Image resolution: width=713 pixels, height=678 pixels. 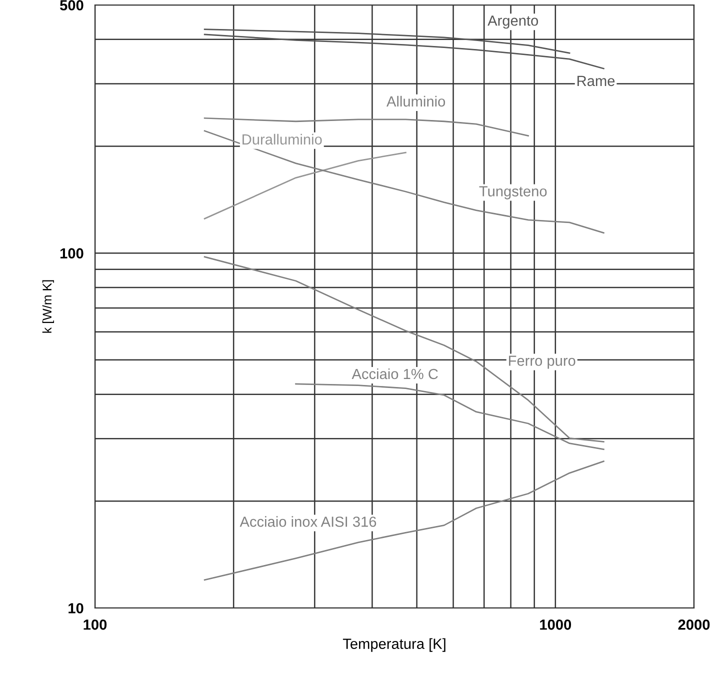 What do you see at coordinates (694, 624) in the screenshot?
I see `x-tick-label: 2000` at bounding box center [694, 624].